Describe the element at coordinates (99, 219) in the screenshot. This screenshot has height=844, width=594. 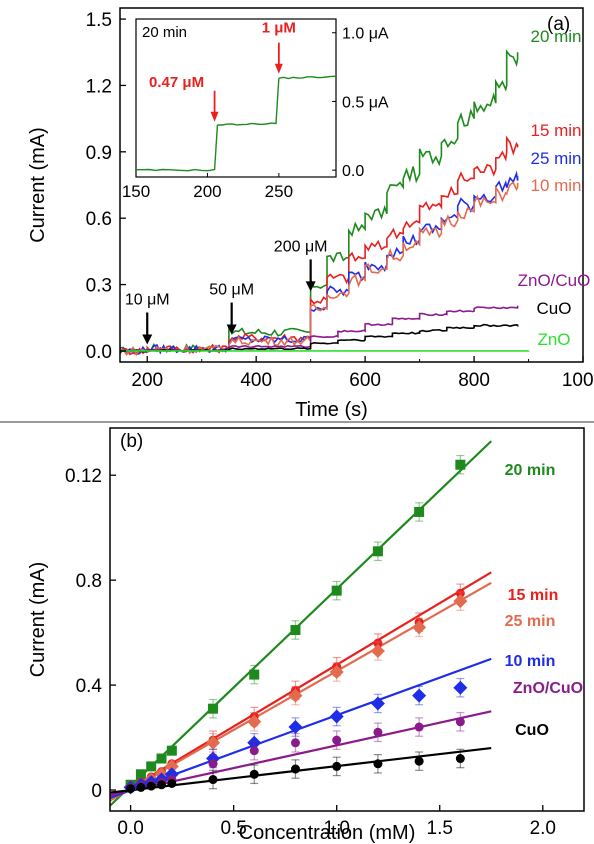
I see `y-tick-label-a: 0.6` at that location.